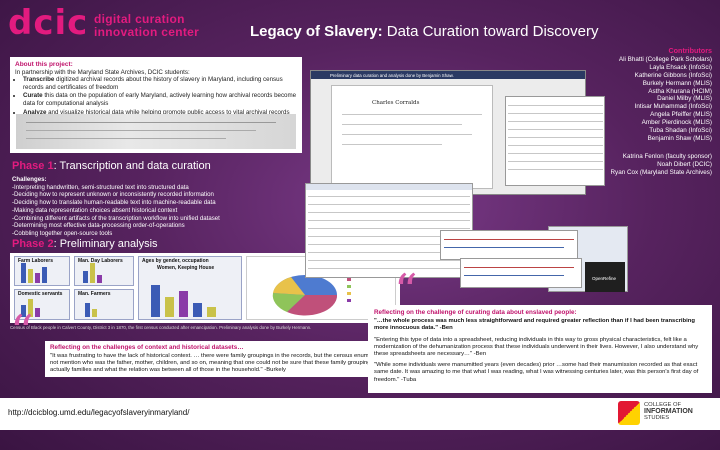  I want to click on college-line: INFORMATION, so click(668, 411).